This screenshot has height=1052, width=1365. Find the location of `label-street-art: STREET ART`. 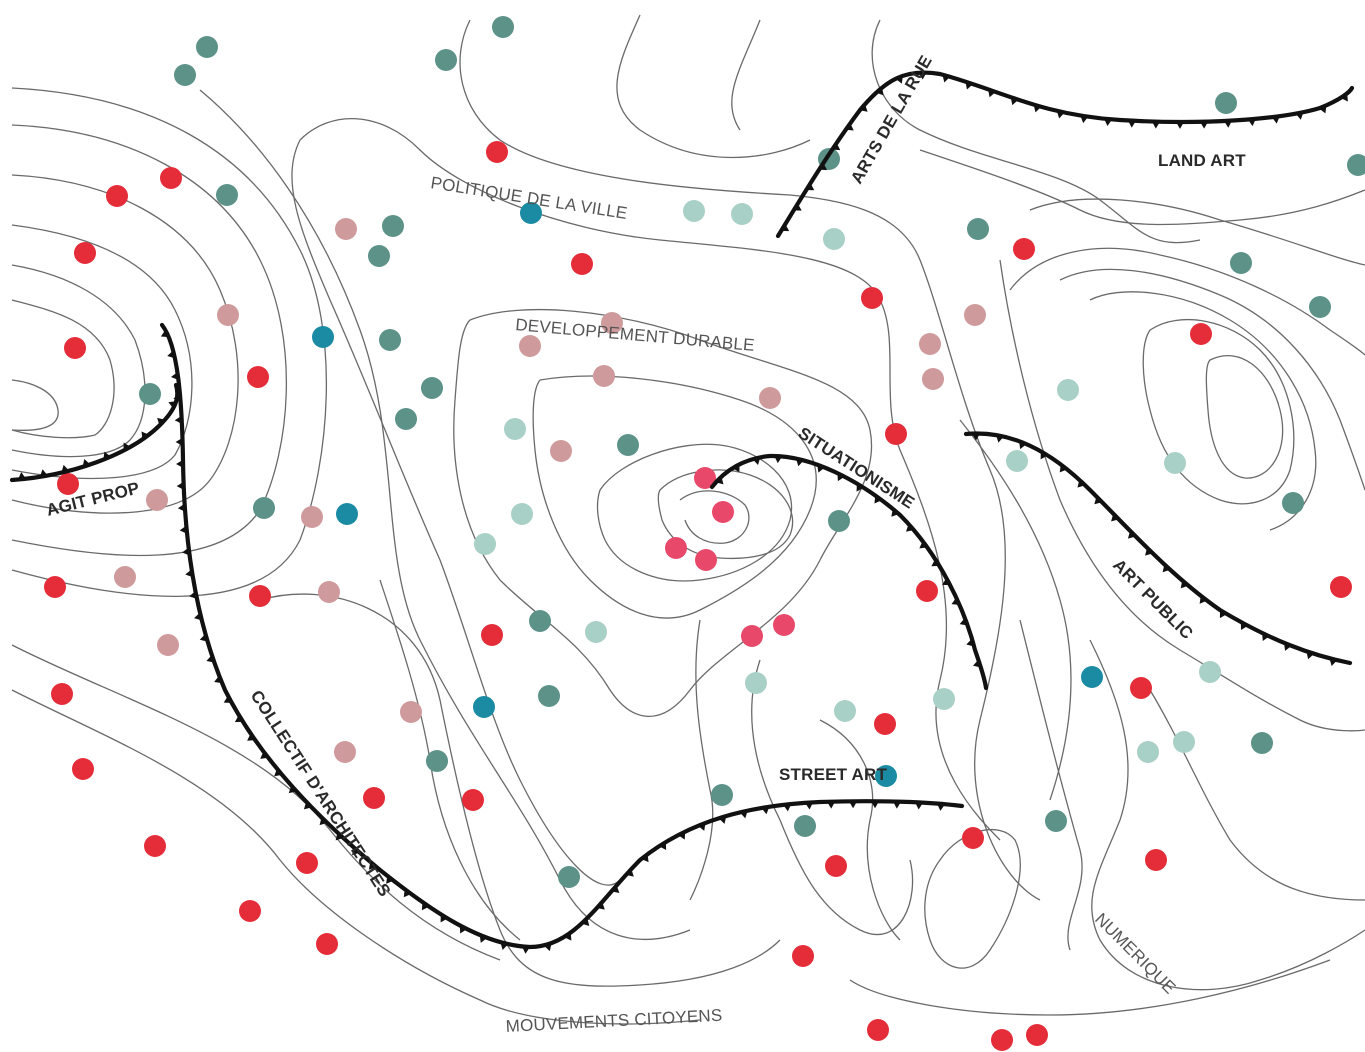

label-street-art: STREET ART is located at coordinates (833, 774).